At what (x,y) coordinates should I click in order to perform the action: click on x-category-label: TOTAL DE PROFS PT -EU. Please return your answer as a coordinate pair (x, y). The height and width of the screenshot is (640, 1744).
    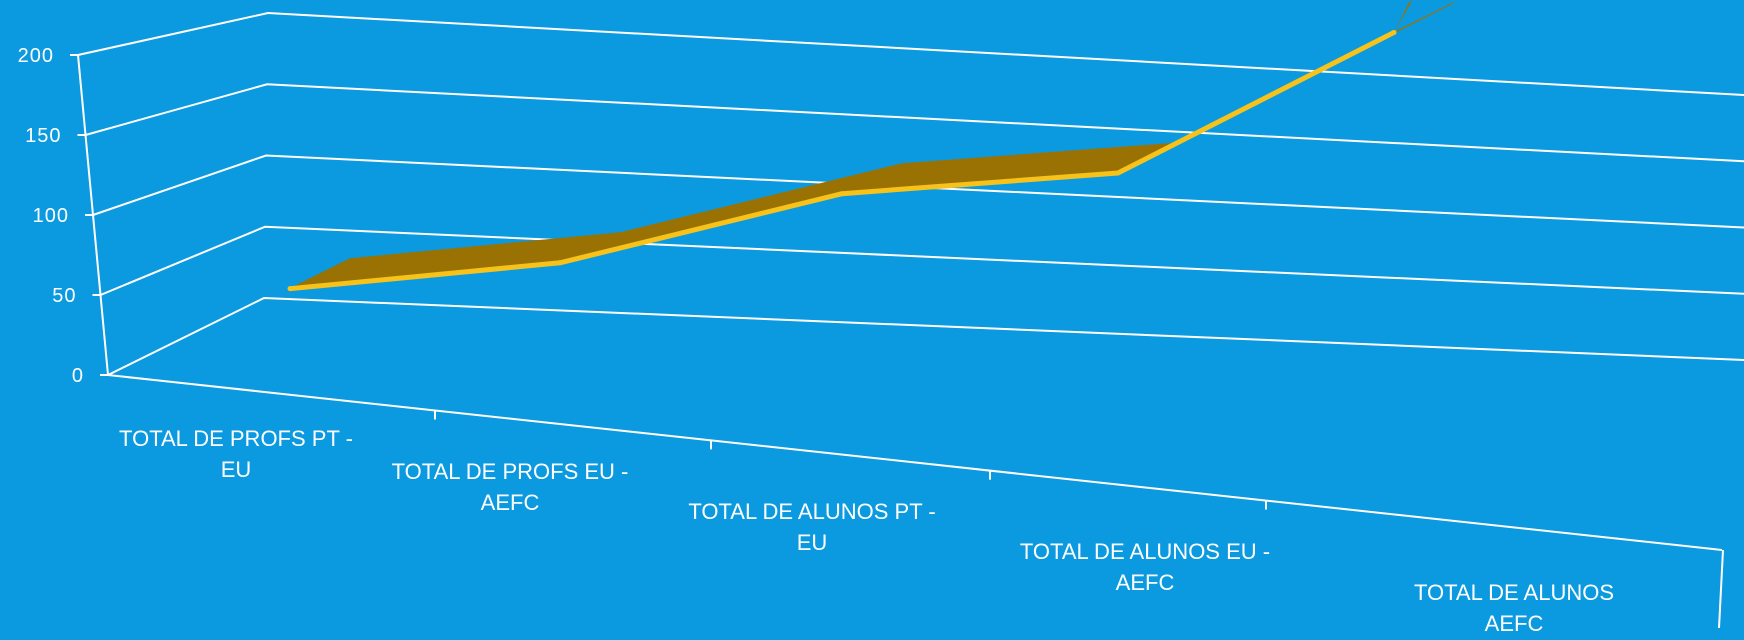
    Looking at the image, I should click on (236, 454).